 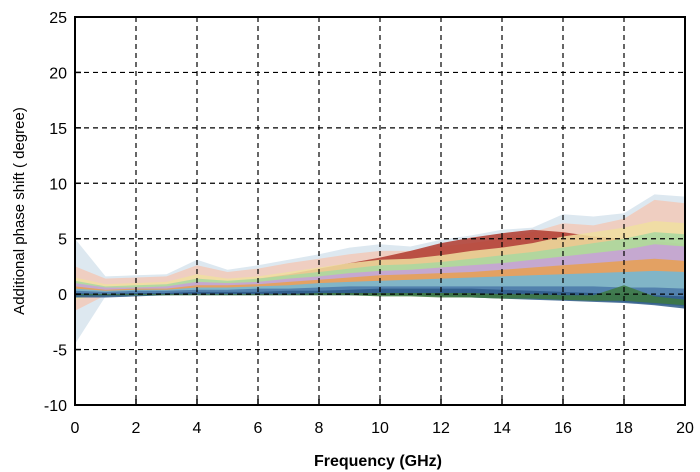 What do you see at coordinates (60, 351) in the screenshot?
I see `y-tick-label: -5` at bounding box center [60, 351].